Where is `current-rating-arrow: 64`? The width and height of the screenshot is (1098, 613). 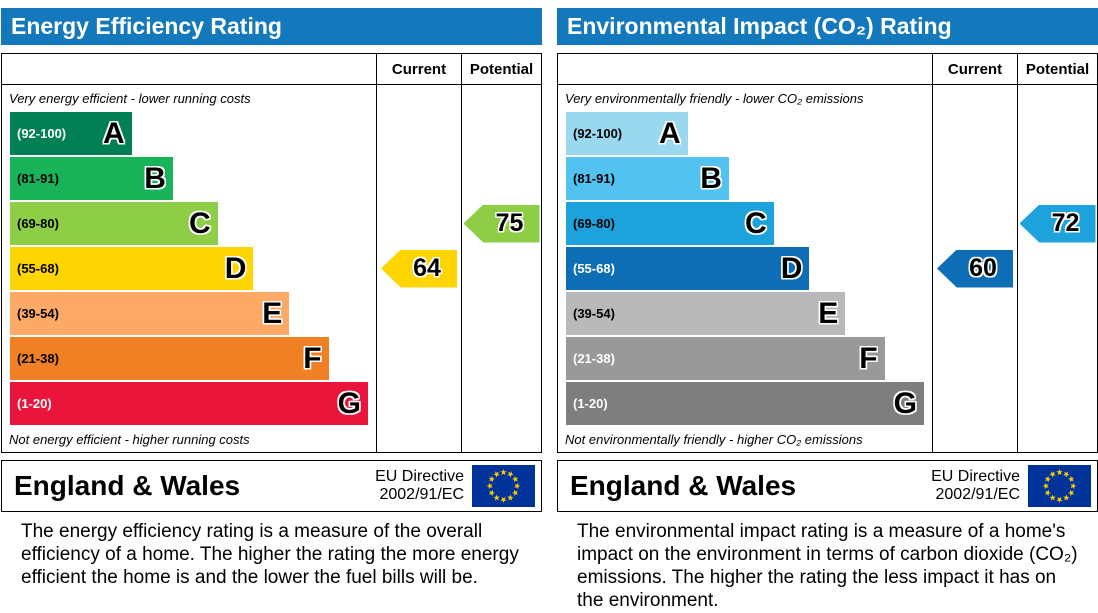 current-rating-arrow: 64 is located at coordinates (419, 268).